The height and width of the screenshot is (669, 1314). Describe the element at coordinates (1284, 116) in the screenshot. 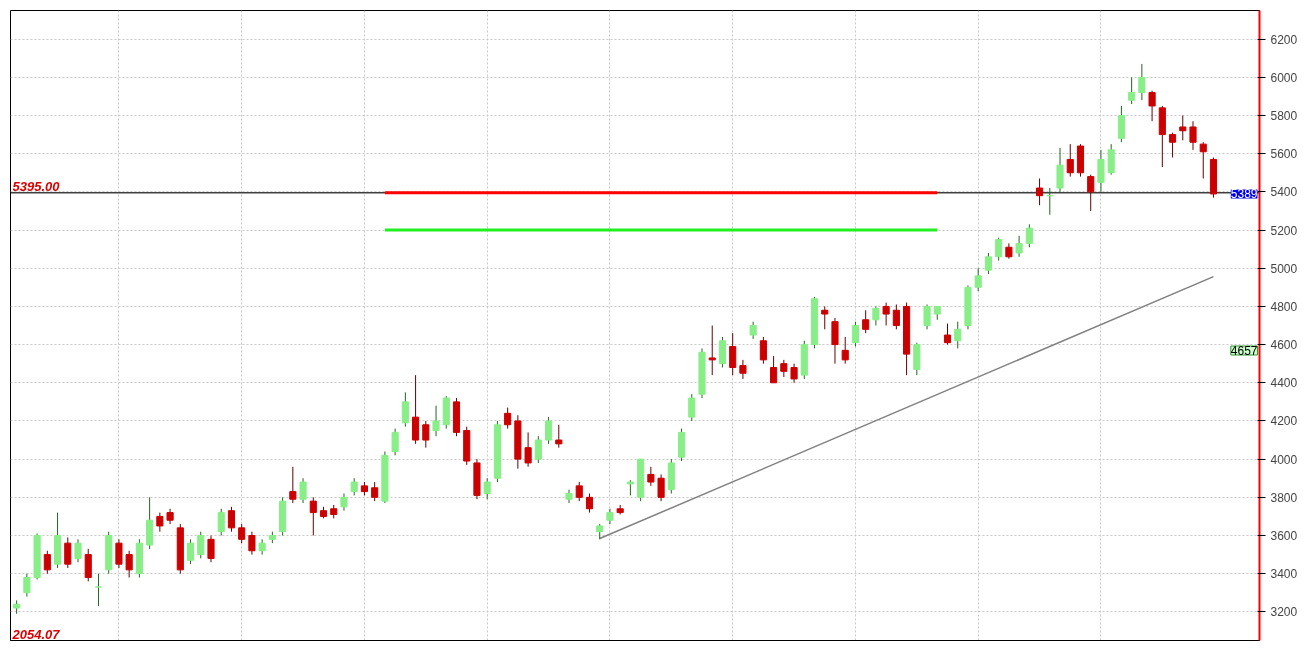

I see `y-tick-label: 5800` at that location.